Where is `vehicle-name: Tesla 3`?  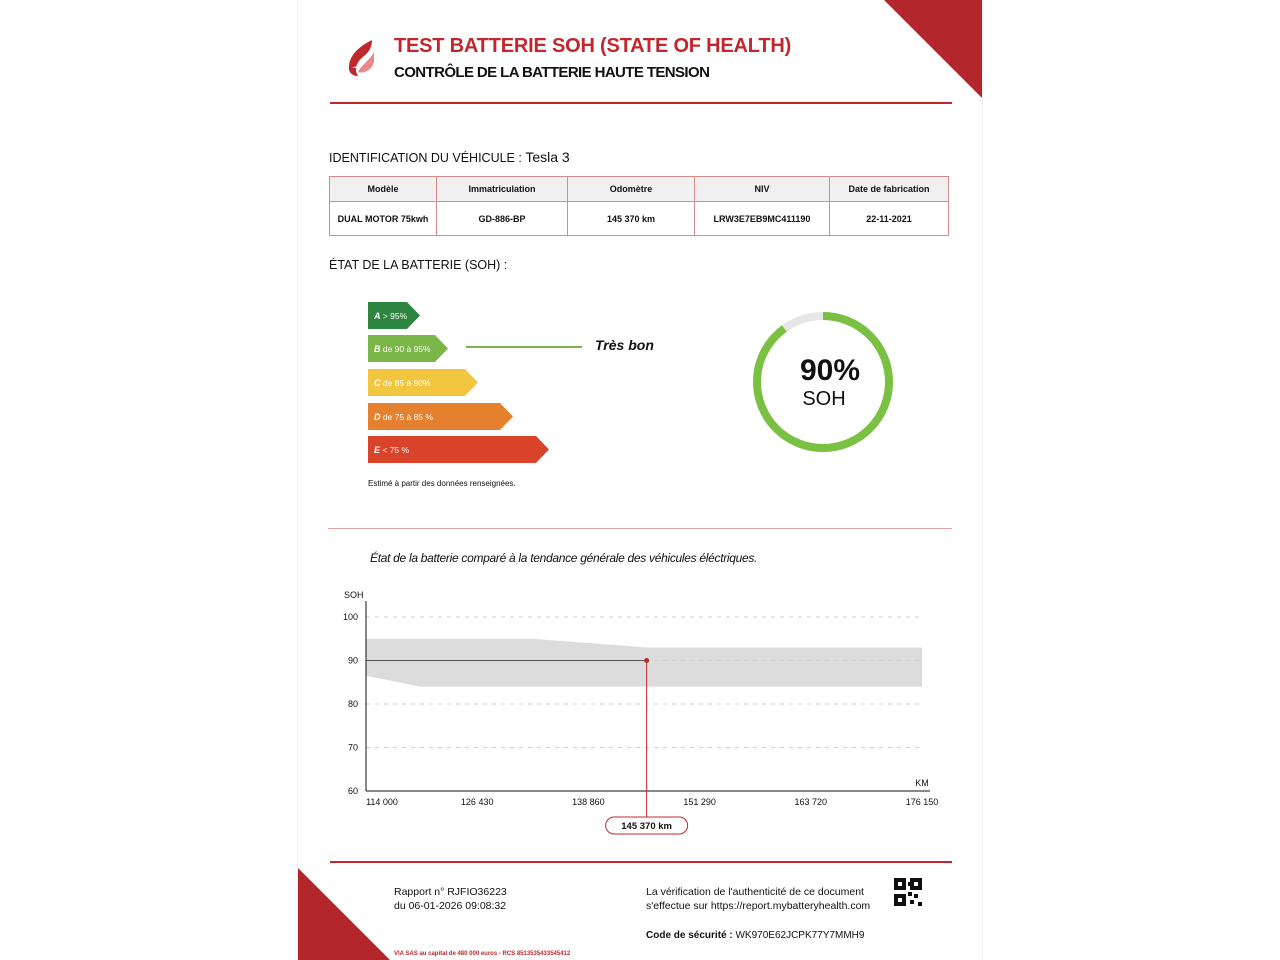
vehicle-name: Tesla 3 is located at coordinates (547, 157).